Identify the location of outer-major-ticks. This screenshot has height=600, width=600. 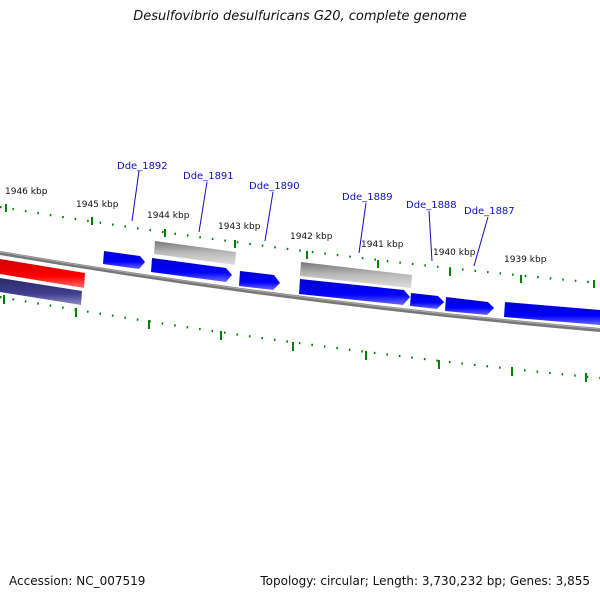
(300, 246).